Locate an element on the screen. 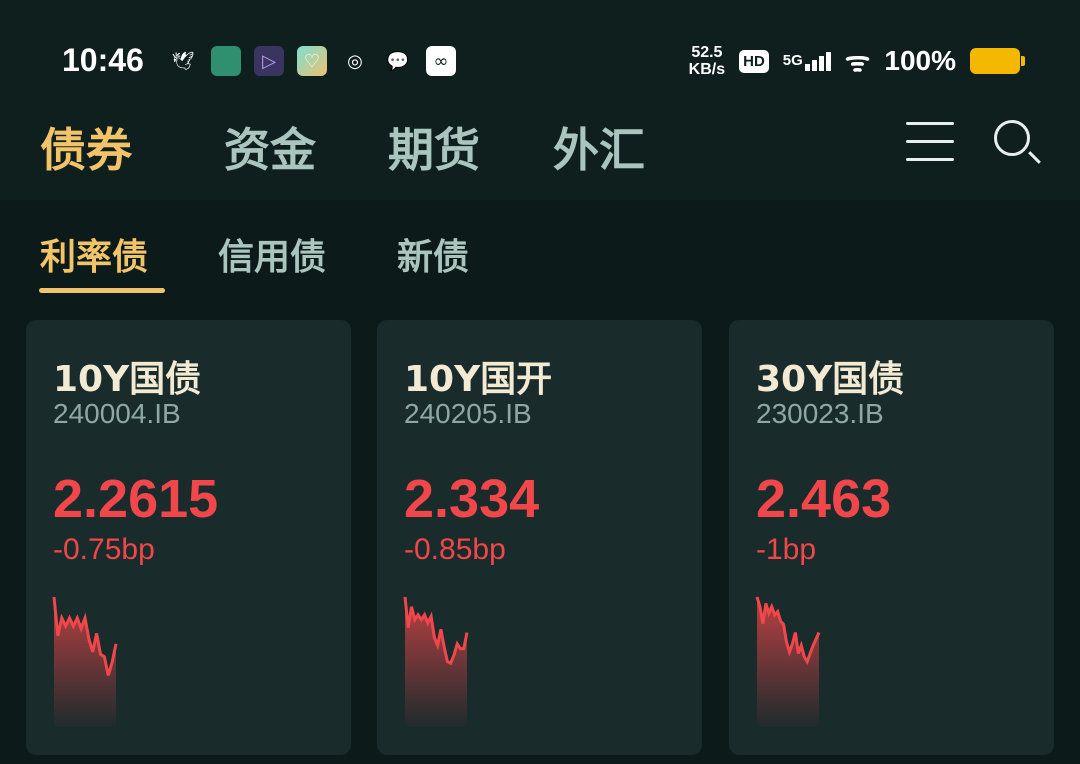  bond-code: 230023.IB is located at coordinates (820, 413).